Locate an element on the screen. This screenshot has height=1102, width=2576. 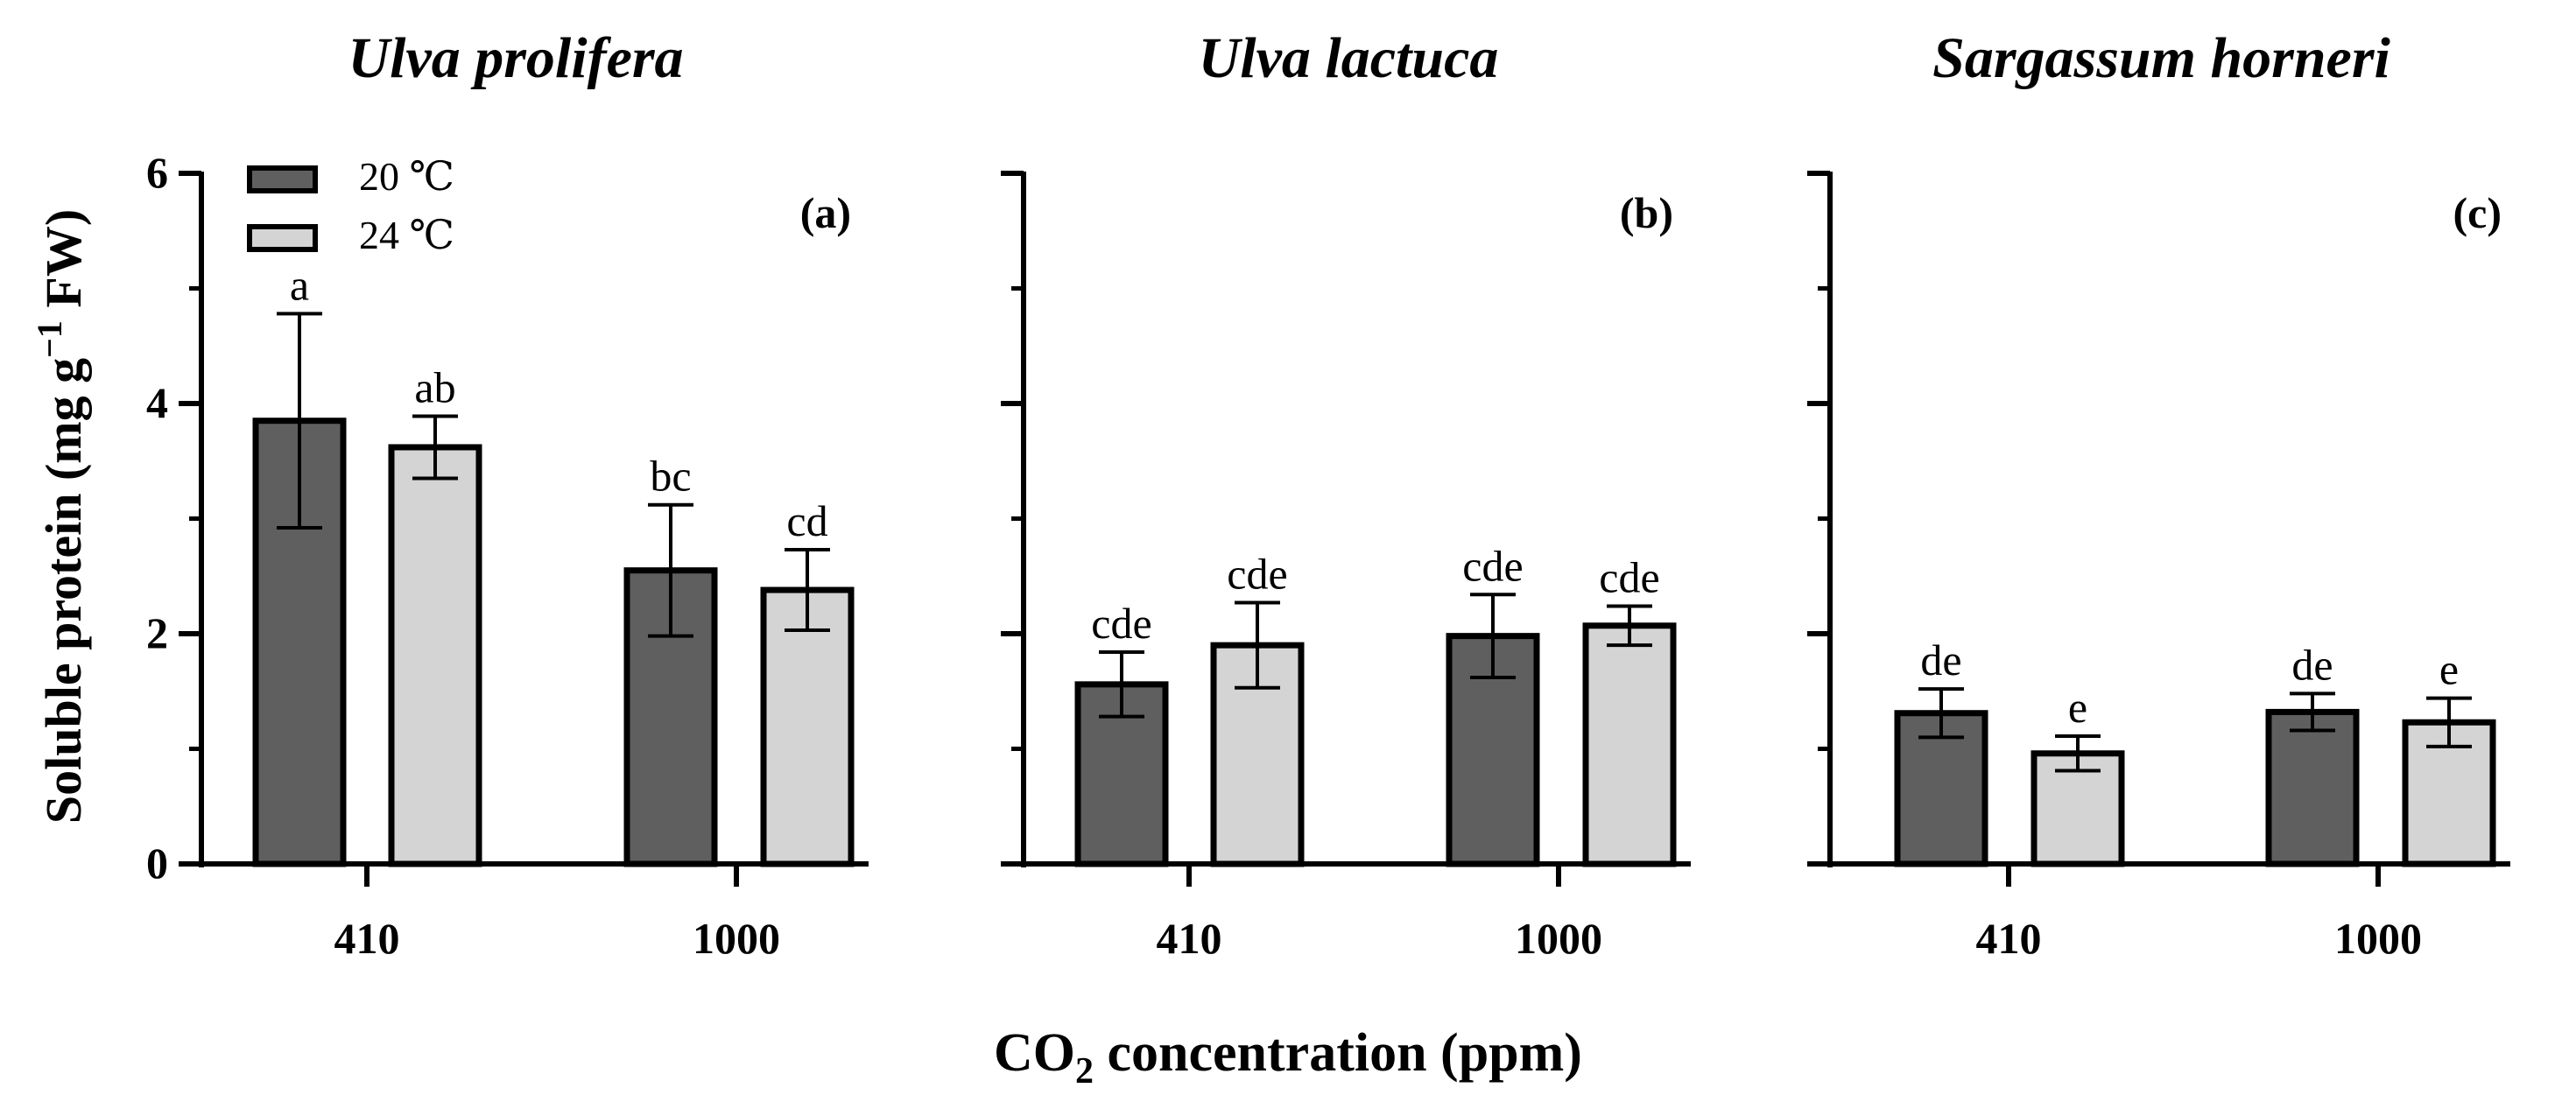
x-axis-label: CO2 concentration (ppm) is located at coordinates (1288, 1057).